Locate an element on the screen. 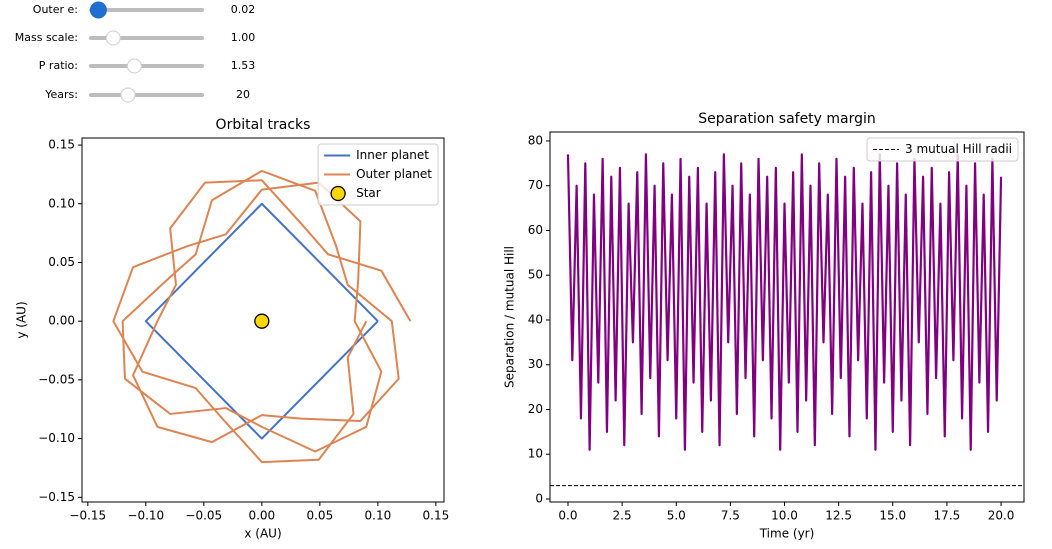 This screenshot has width=1052, height=549. legend: 3 mutual Hill radii is located at coordinates (942, 149).